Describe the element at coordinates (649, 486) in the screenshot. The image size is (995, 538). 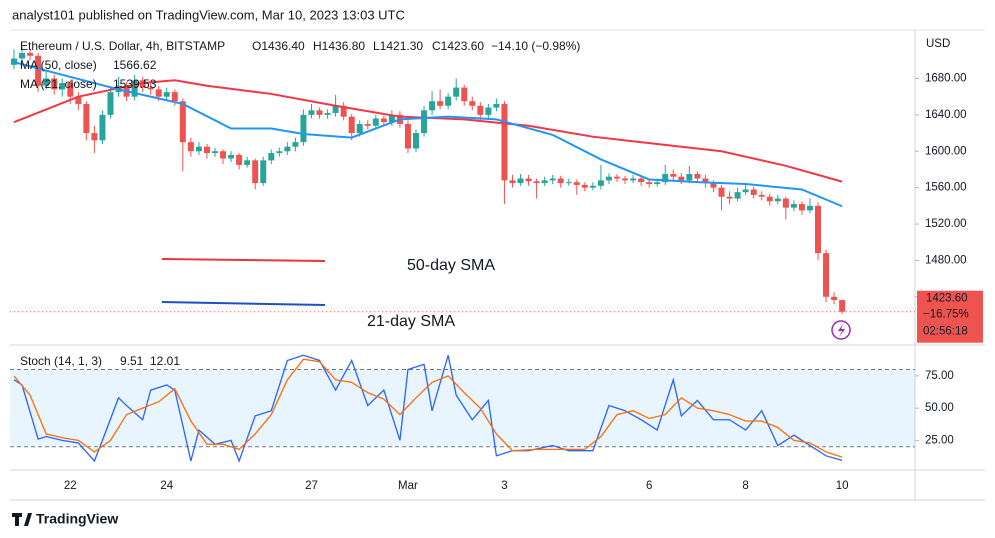
I see `x-tick-label: 6` at that location.